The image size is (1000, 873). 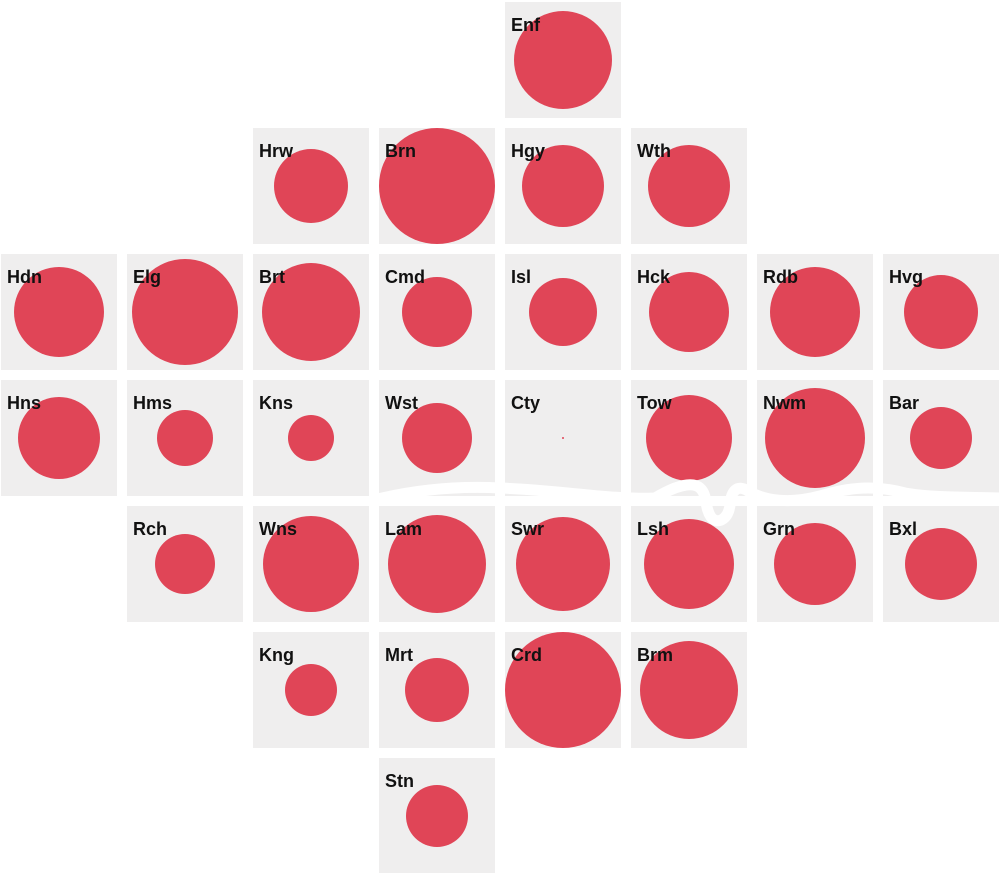 What do you see at coordinates (24, 403) in the screenshot?
I see `borough-label: Hns` at bounding box center [24, 403].